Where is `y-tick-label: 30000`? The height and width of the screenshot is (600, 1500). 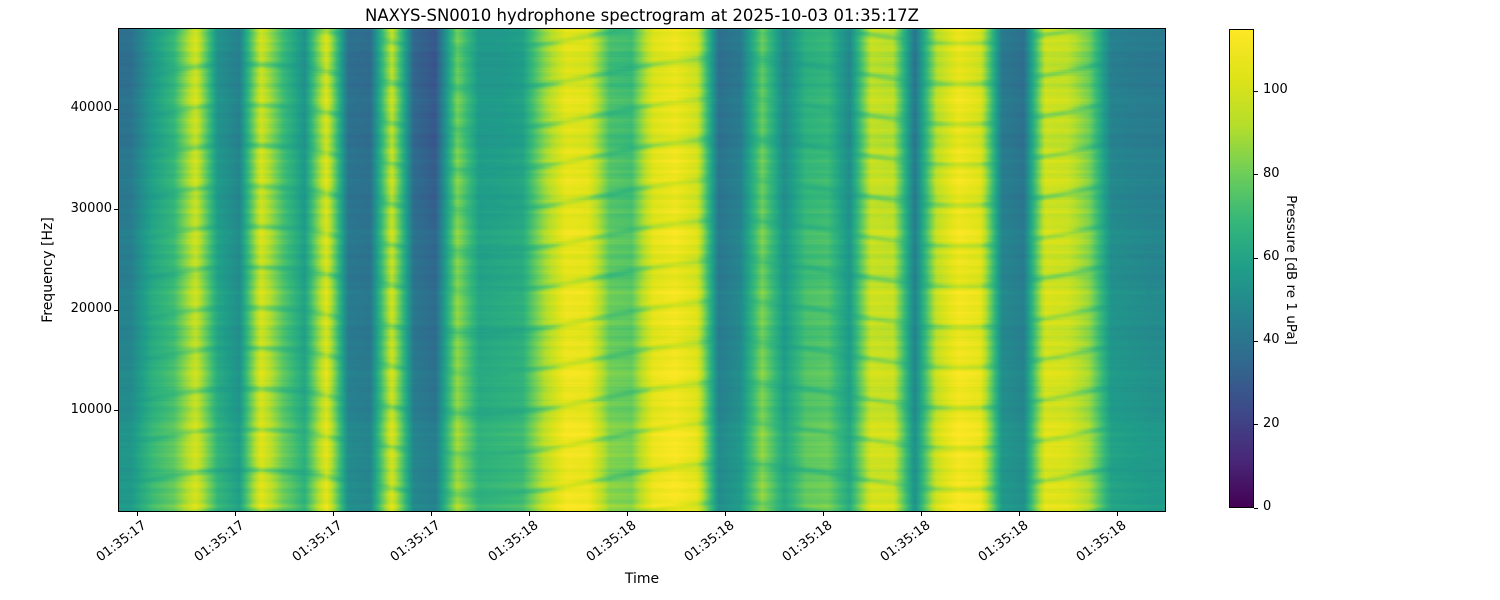
y-tick-label: 30000 is located at coordinates (91, 208).